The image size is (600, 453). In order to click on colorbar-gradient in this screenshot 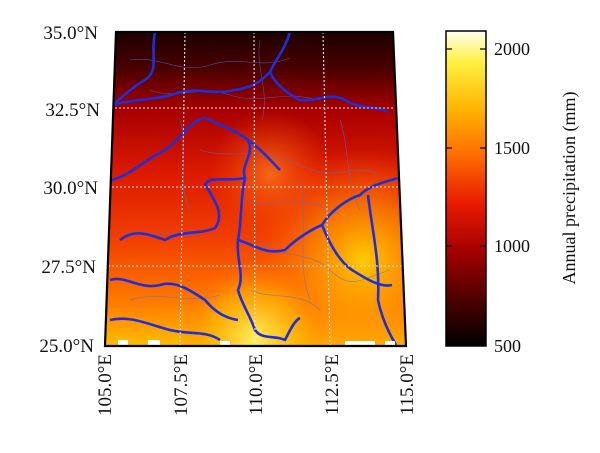, I will do `click(466, 188)`.